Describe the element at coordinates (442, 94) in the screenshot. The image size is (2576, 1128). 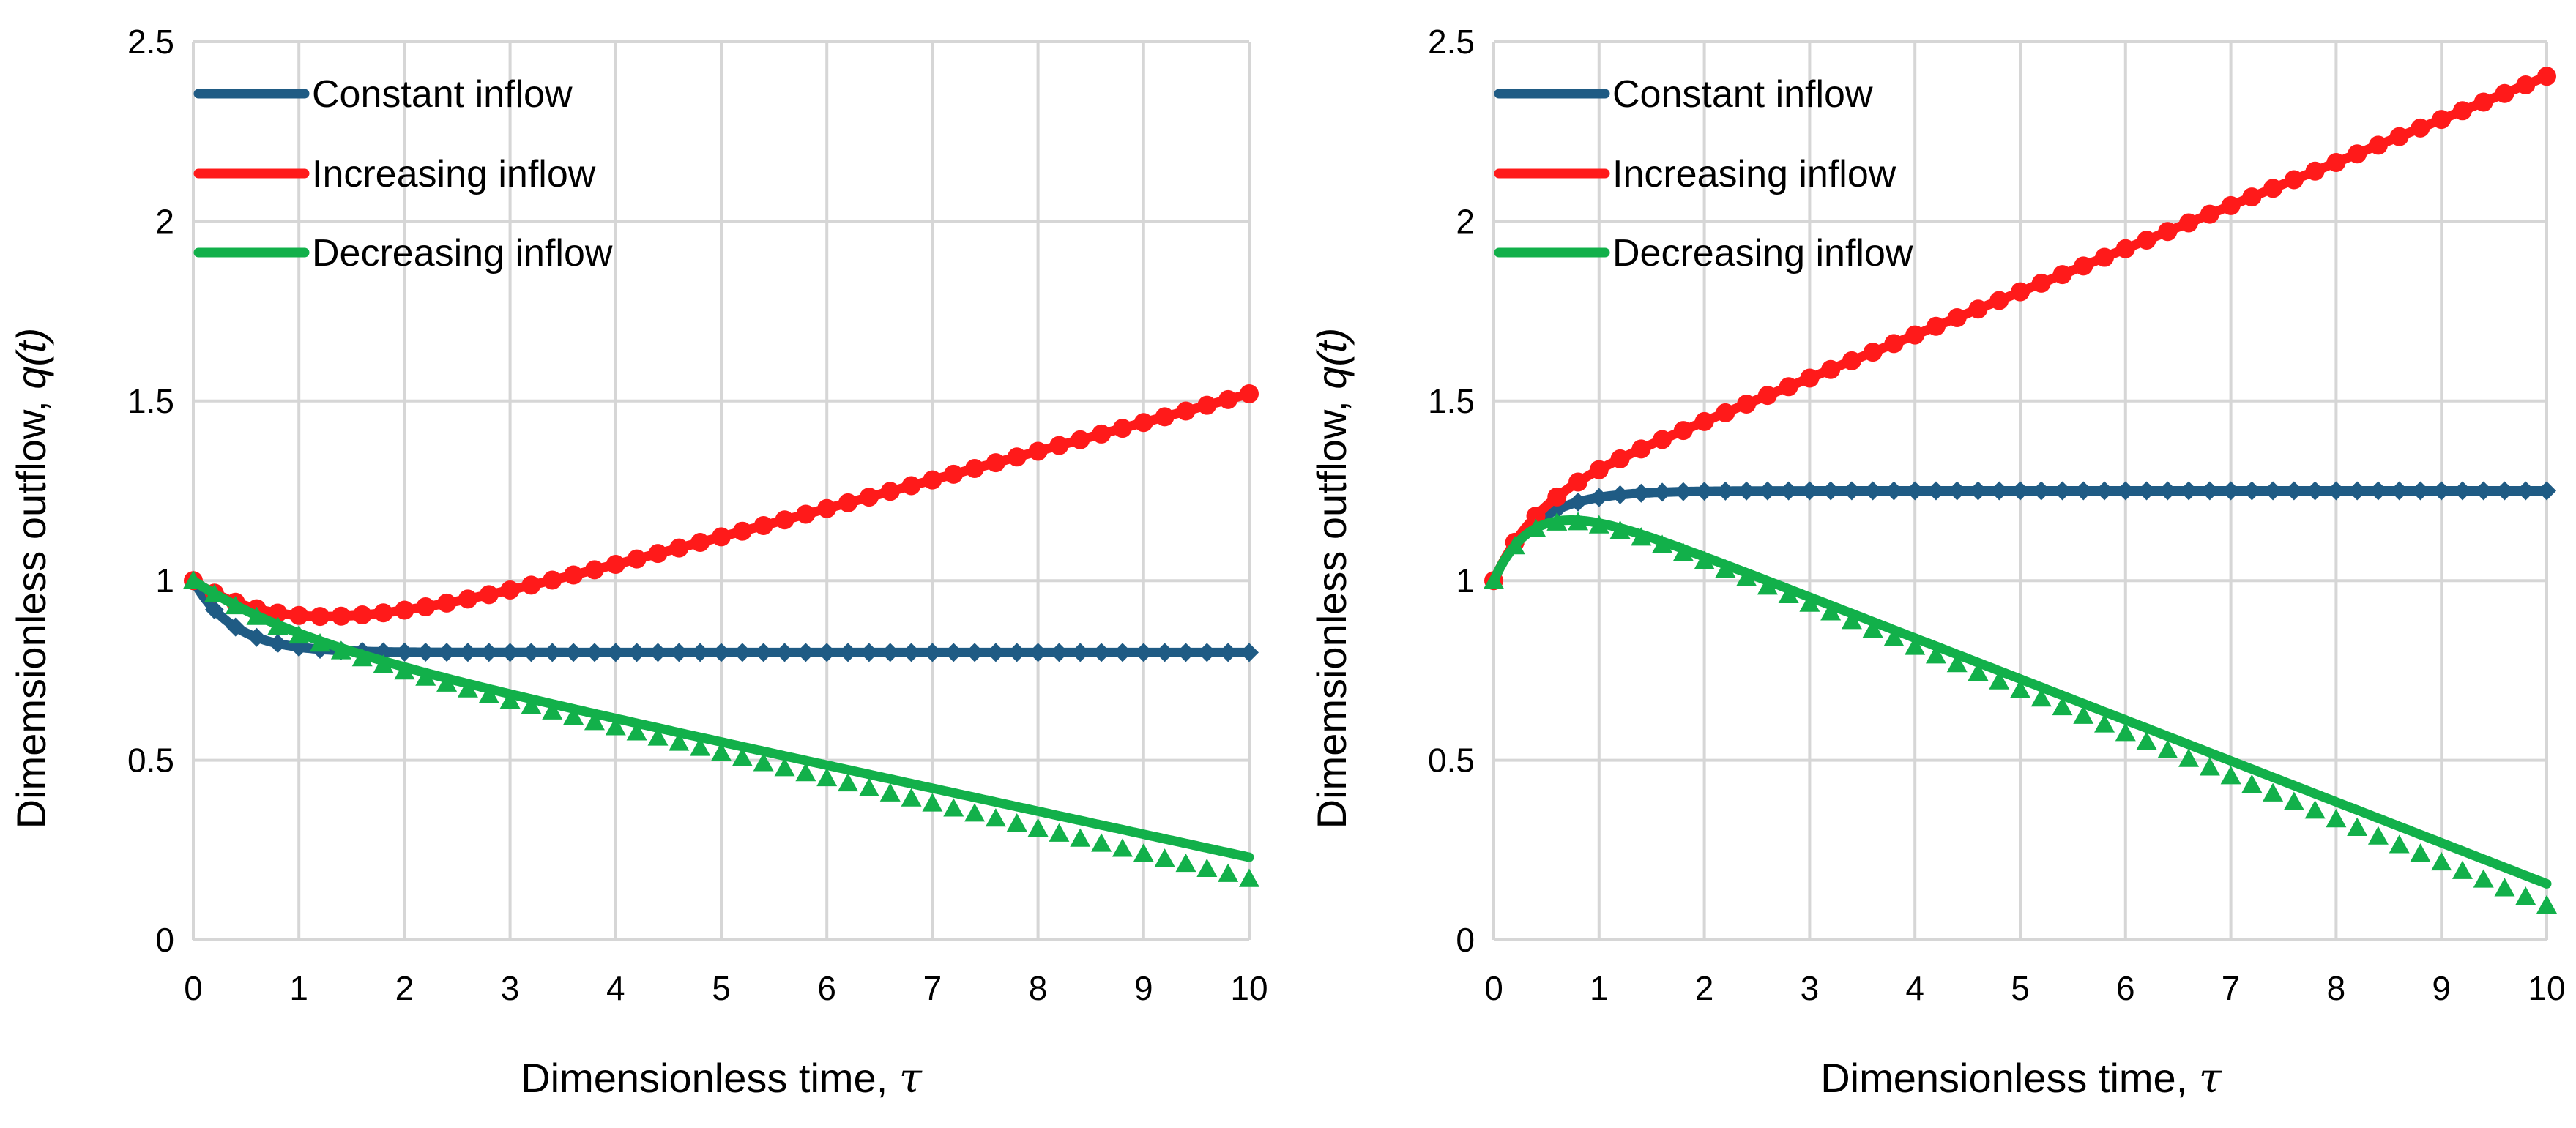
I see `left-legend-label-constant-inflow: Constant inflow` at that location.